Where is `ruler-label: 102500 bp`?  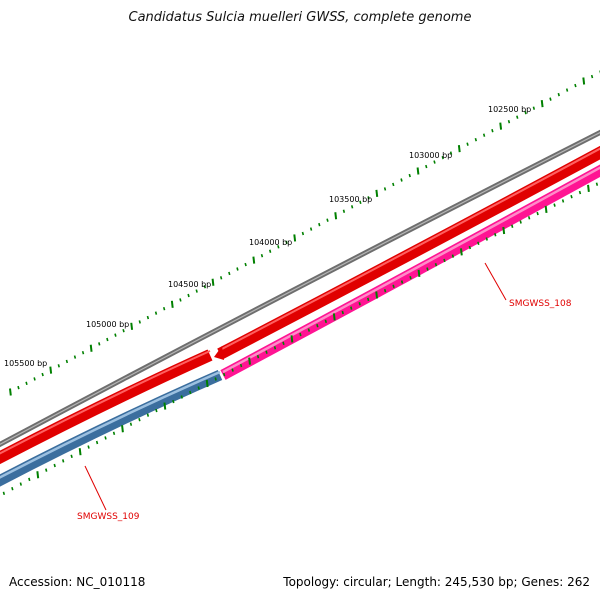
ruler-label: 102500 bp is located at coordinates (509, 109).